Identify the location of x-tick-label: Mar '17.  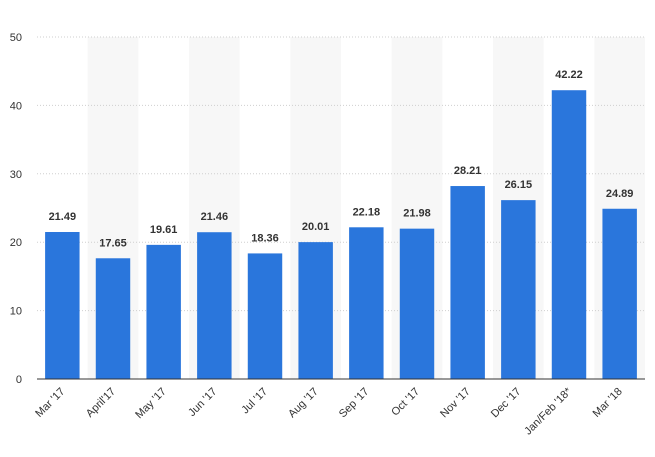
(50, 403).